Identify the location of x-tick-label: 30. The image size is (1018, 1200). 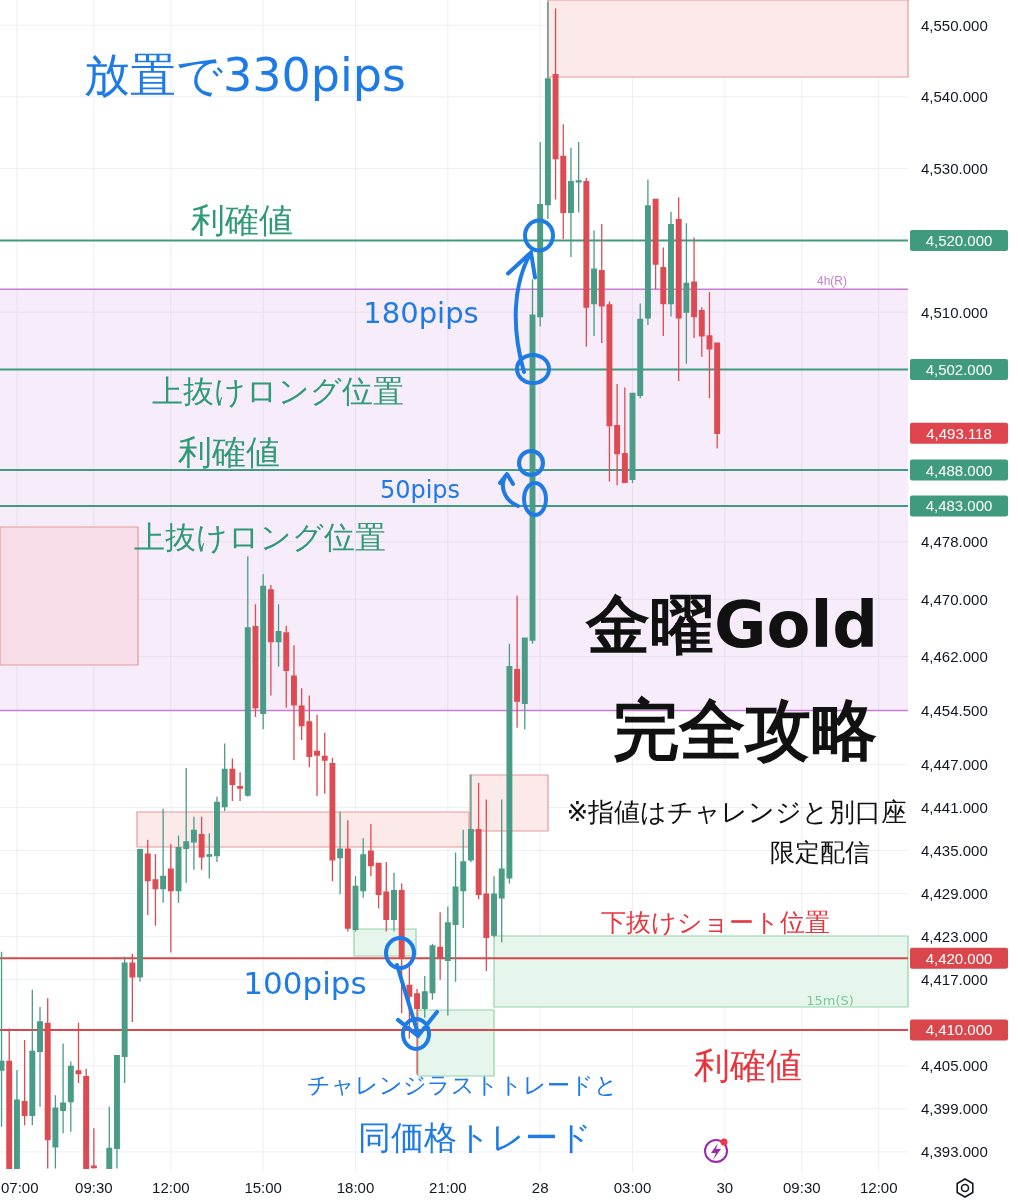
(725, 1187).